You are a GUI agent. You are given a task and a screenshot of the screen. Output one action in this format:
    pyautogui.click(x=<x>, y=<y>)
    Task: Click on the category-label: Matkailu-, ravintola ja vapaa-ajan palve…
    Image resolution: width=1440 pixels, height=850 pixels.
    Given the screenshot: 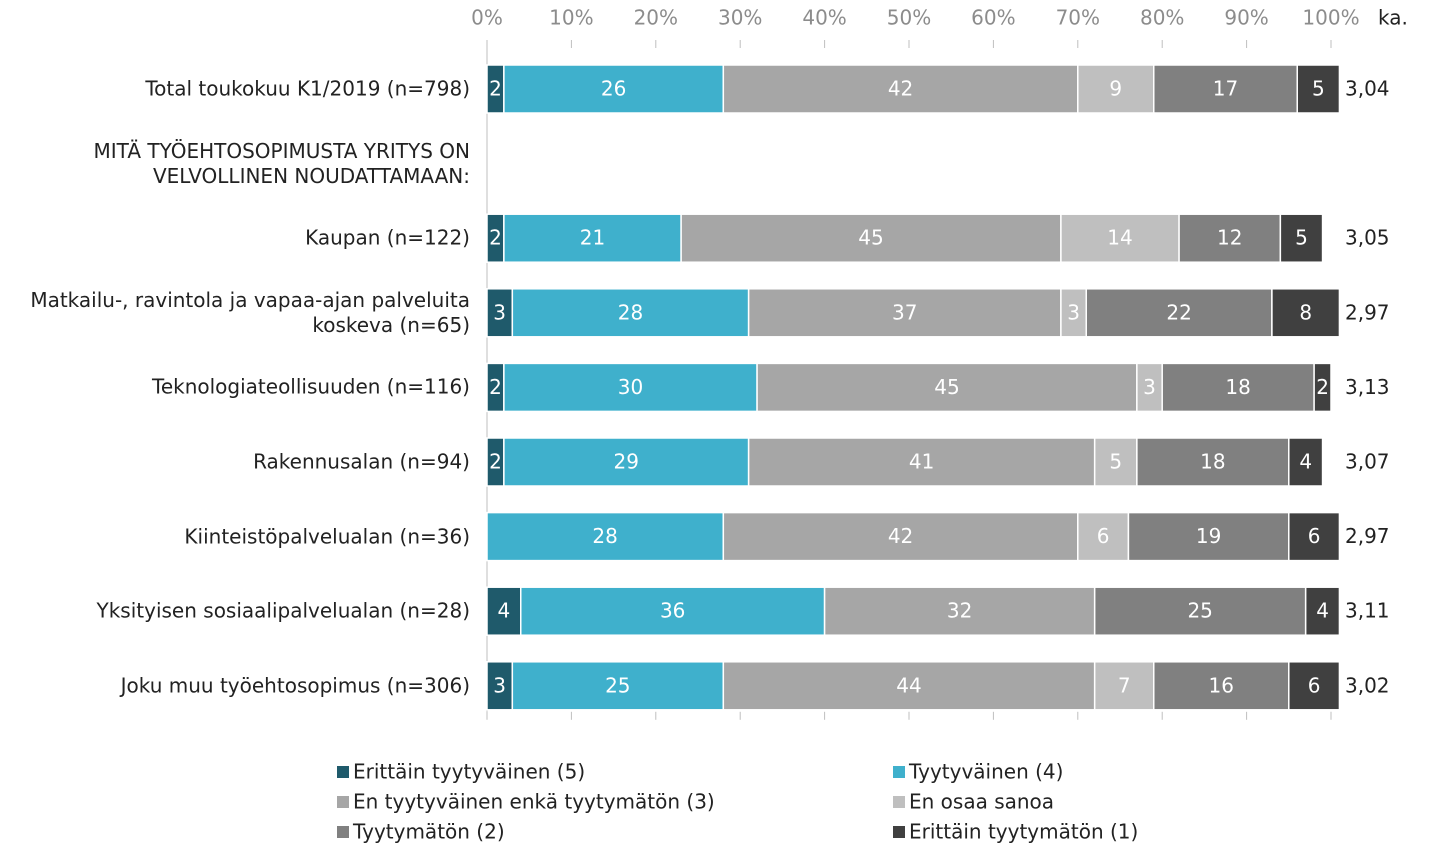 What is the action you would take?
    pyautogui.click(x=250, y=312)
    